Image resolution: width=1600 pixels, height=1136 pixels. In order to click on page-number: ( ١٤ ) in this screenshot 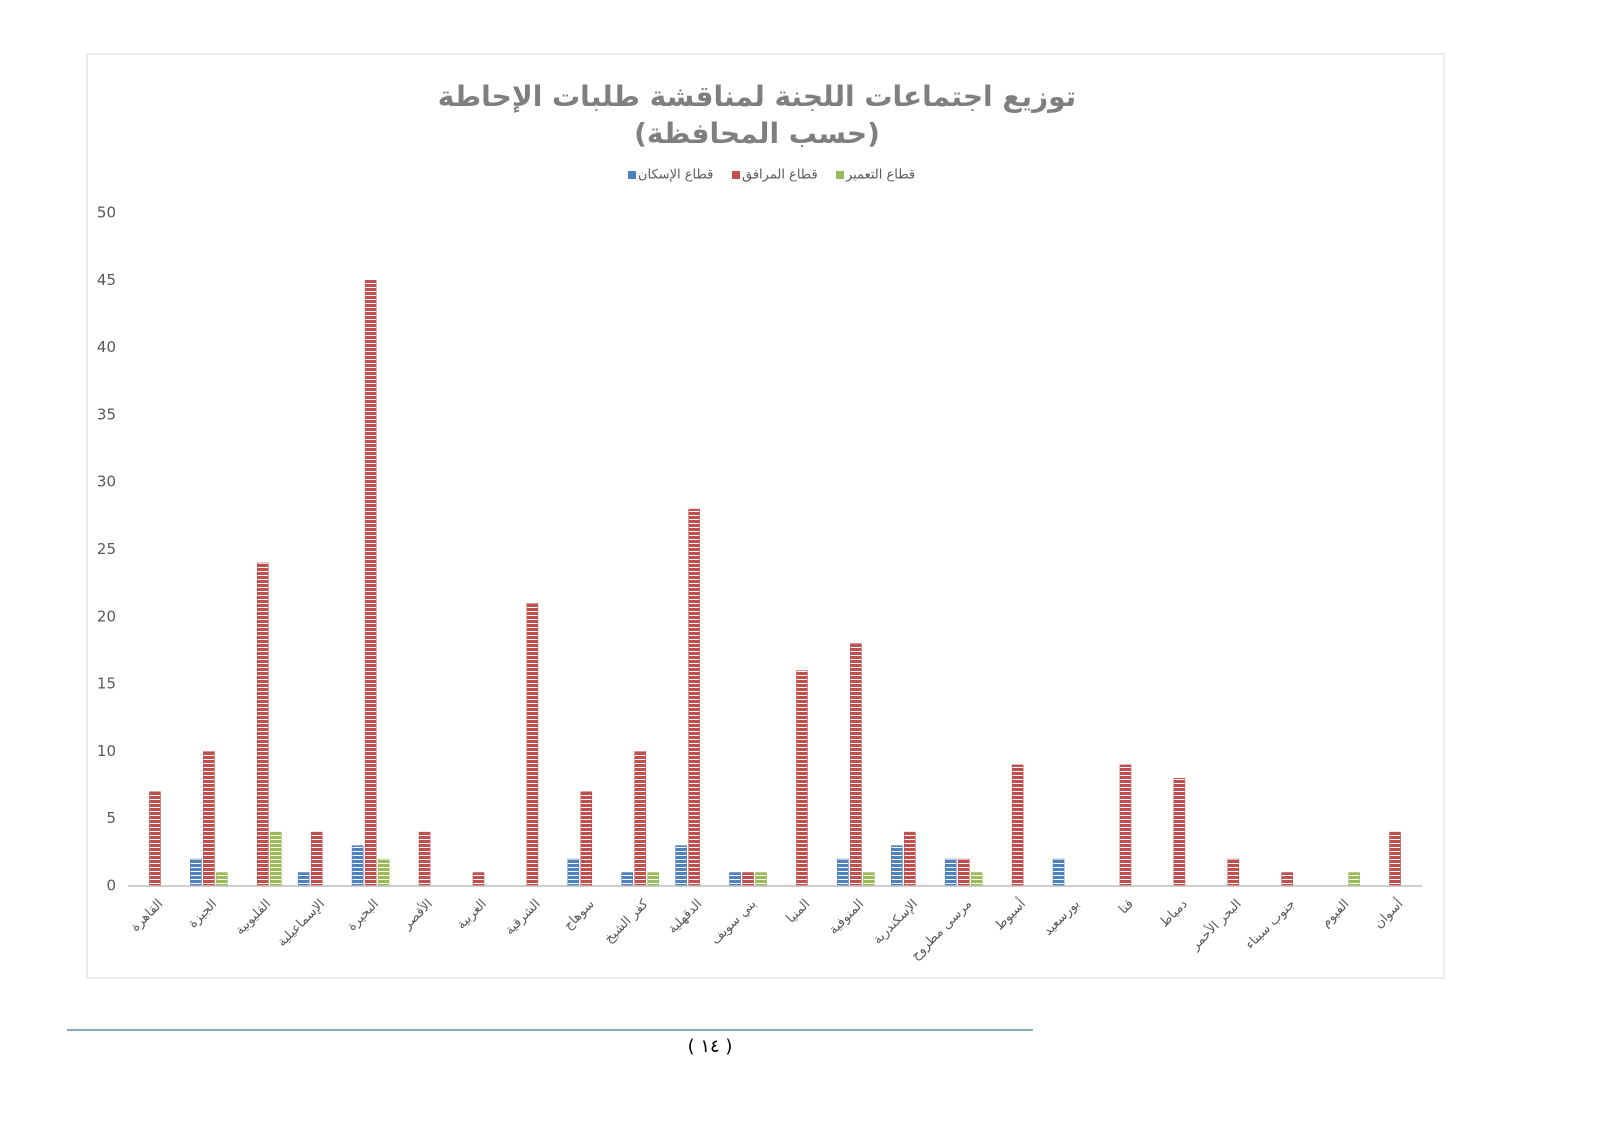, I will do `click(710, 1046)`.